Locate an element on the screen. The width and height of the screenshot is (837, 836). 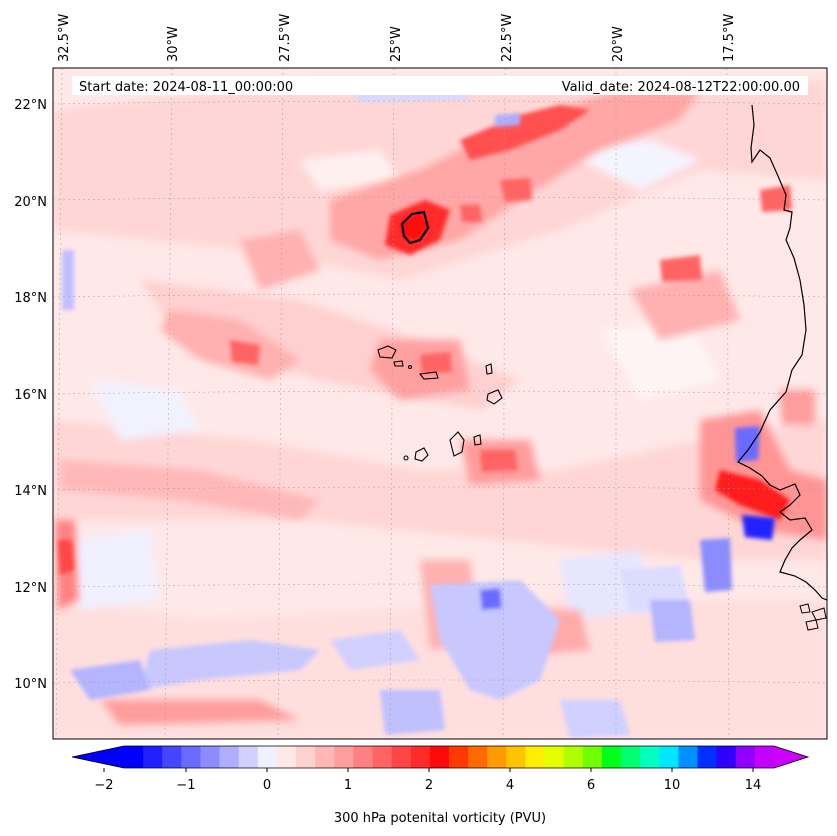
island-sao-nicolau is located at coordinates (428, 375).